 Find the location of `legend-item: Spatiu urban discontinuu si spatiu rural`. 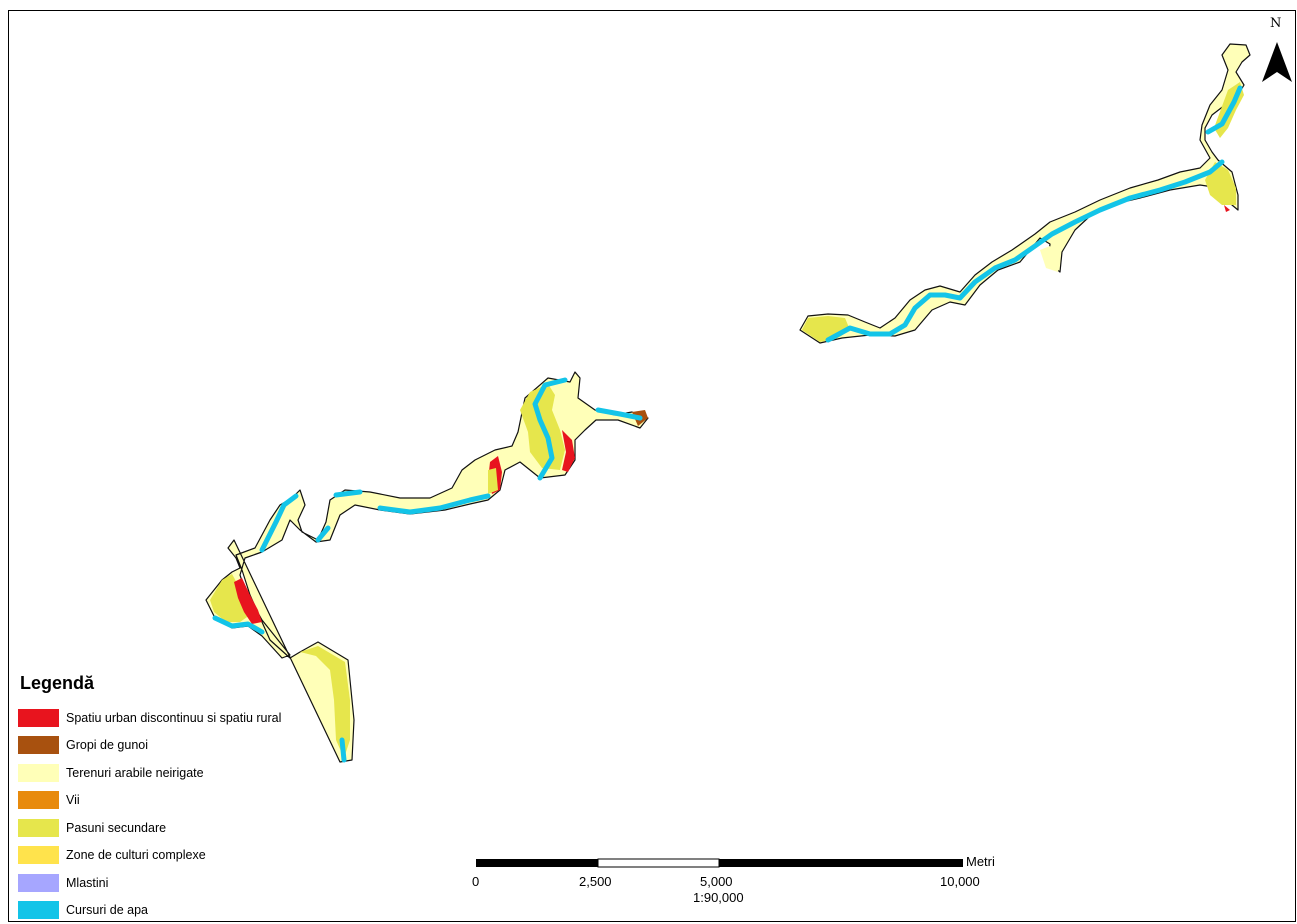

legend-item: Spatiu urban discontinuu si spatiu rural is located at coordinates (178, 718).